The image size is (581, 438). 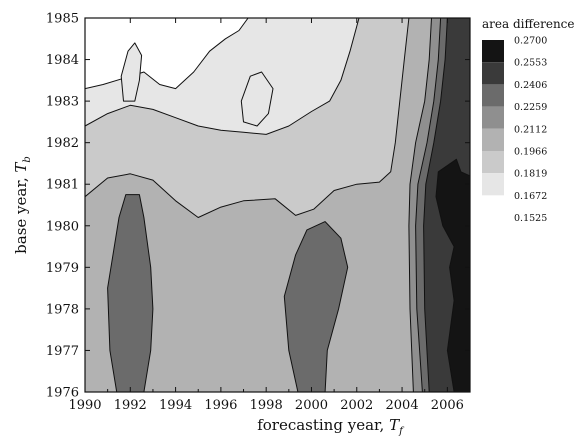 I want to click on legend-title: area difference, so click(x=528, y=24).